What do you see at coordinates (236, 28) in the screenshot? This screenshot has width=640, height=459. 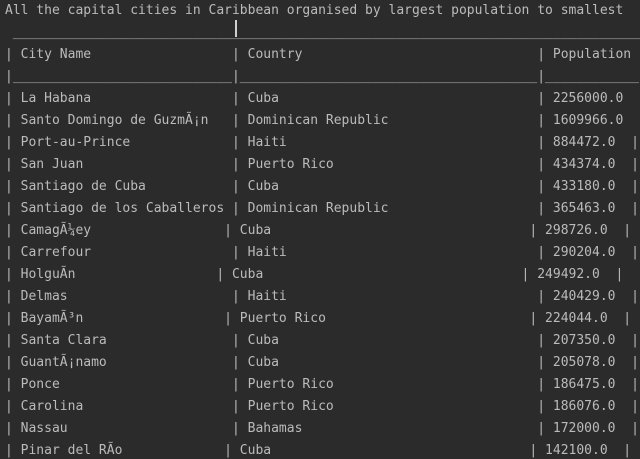 I see `text-cursor` at bounding box center [236, 28].